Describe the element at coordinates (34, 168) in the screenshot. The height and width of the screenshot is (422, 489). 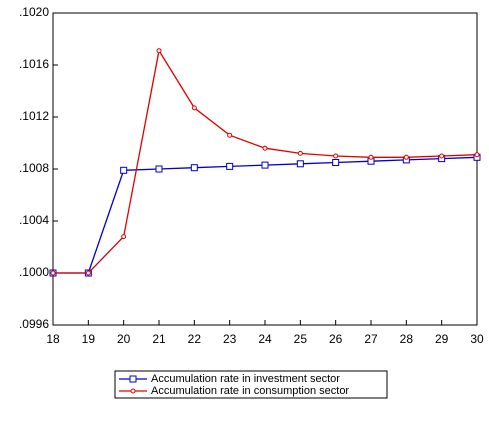
I see `y-tick-label: .1008` at that location.